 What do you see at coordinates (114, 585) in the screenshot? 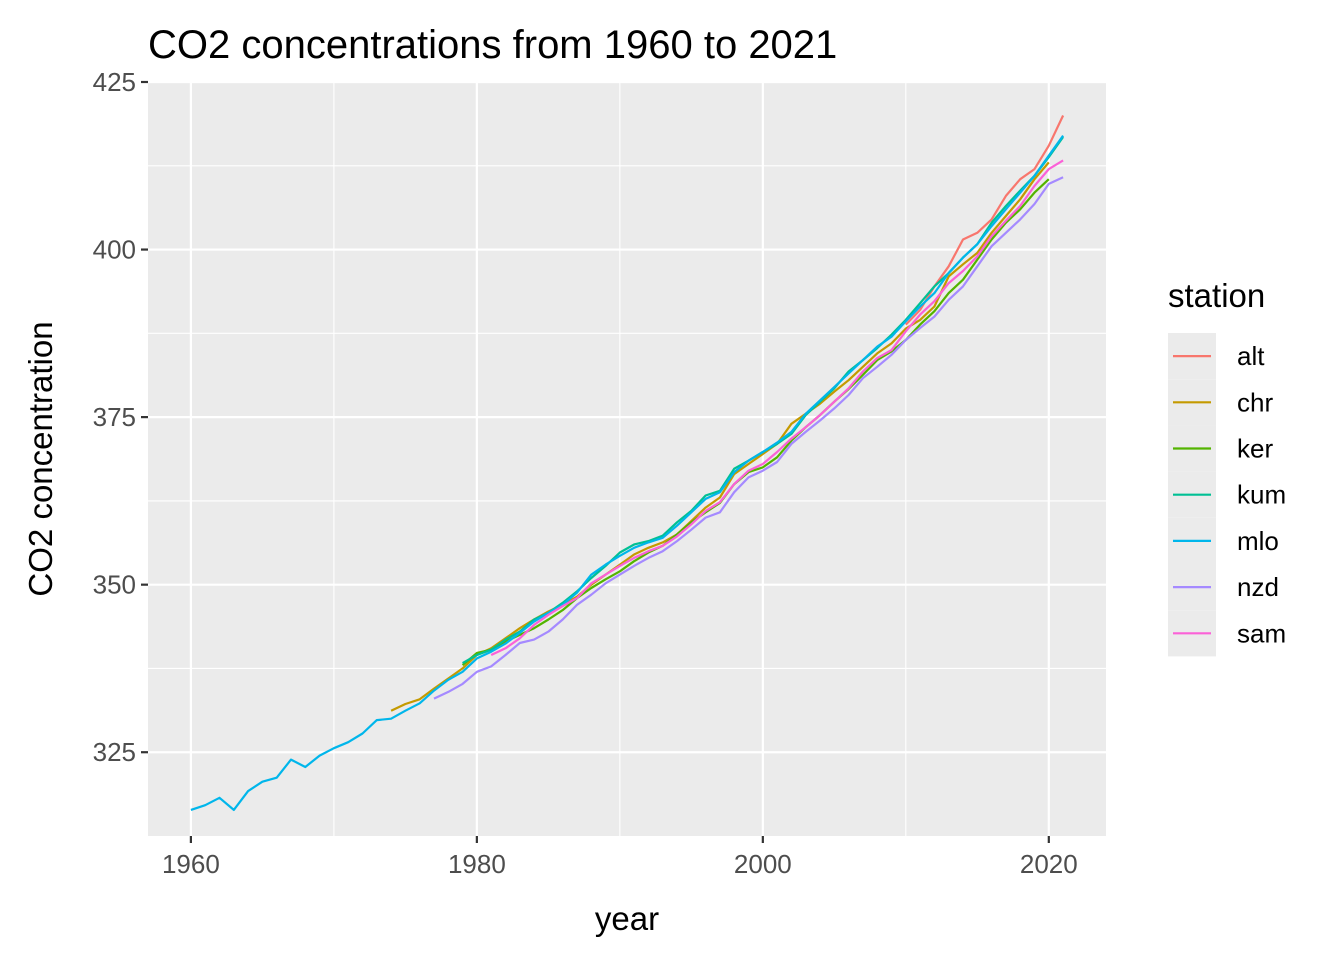
I see `y-tick-label: 350` at bounding box center [114, 585].